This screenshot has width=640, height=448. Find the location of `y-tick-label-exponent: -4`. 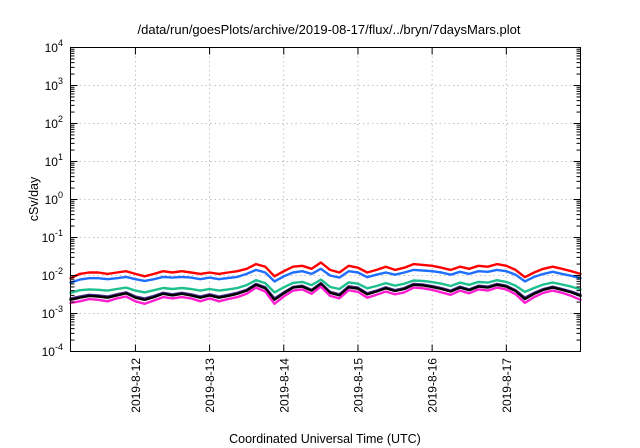

y-tick-label-exponent: -4 is located at coordinates (59, 347).